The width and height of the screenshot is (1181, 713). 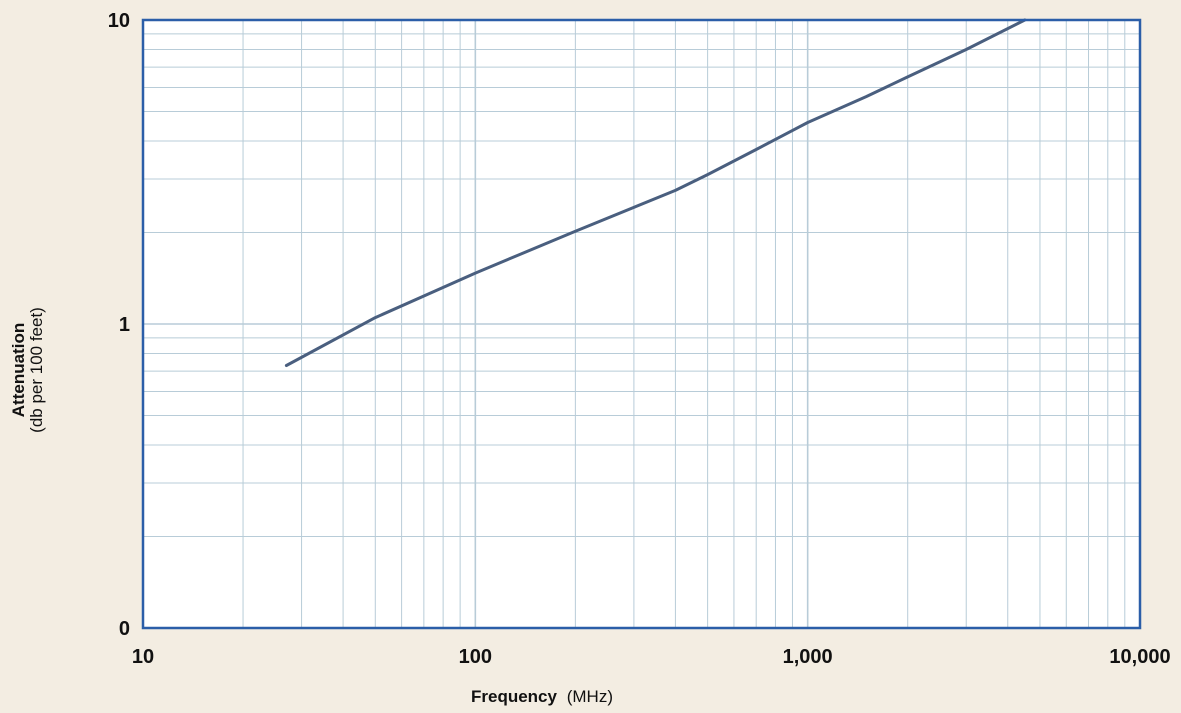 I want to click on x-tick-label: 100, so click(x=475, y=657).